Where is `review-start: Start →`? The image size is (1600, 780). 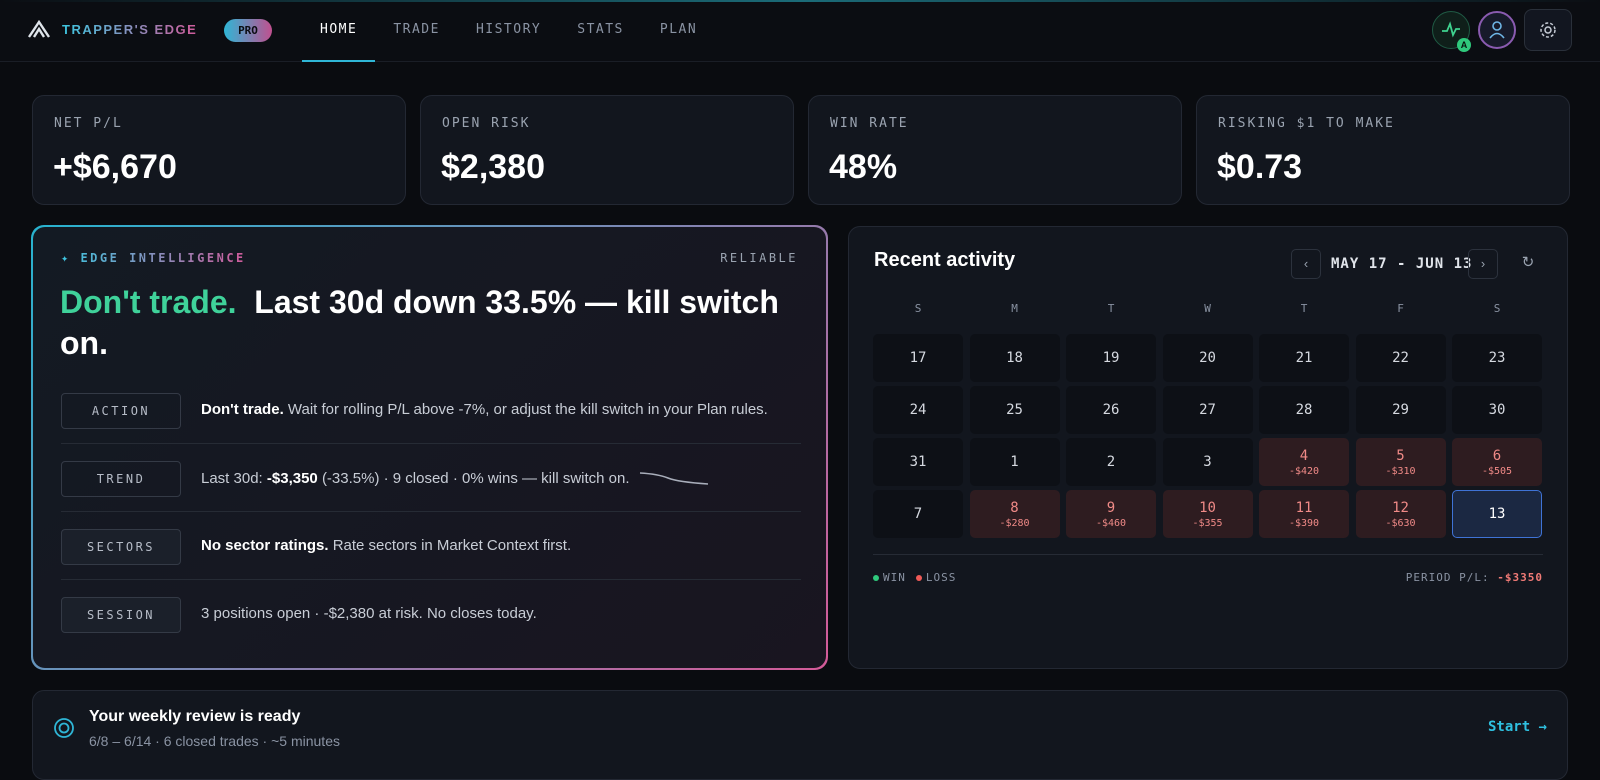
review-start: Start → is located at coordinates (1517, 727).